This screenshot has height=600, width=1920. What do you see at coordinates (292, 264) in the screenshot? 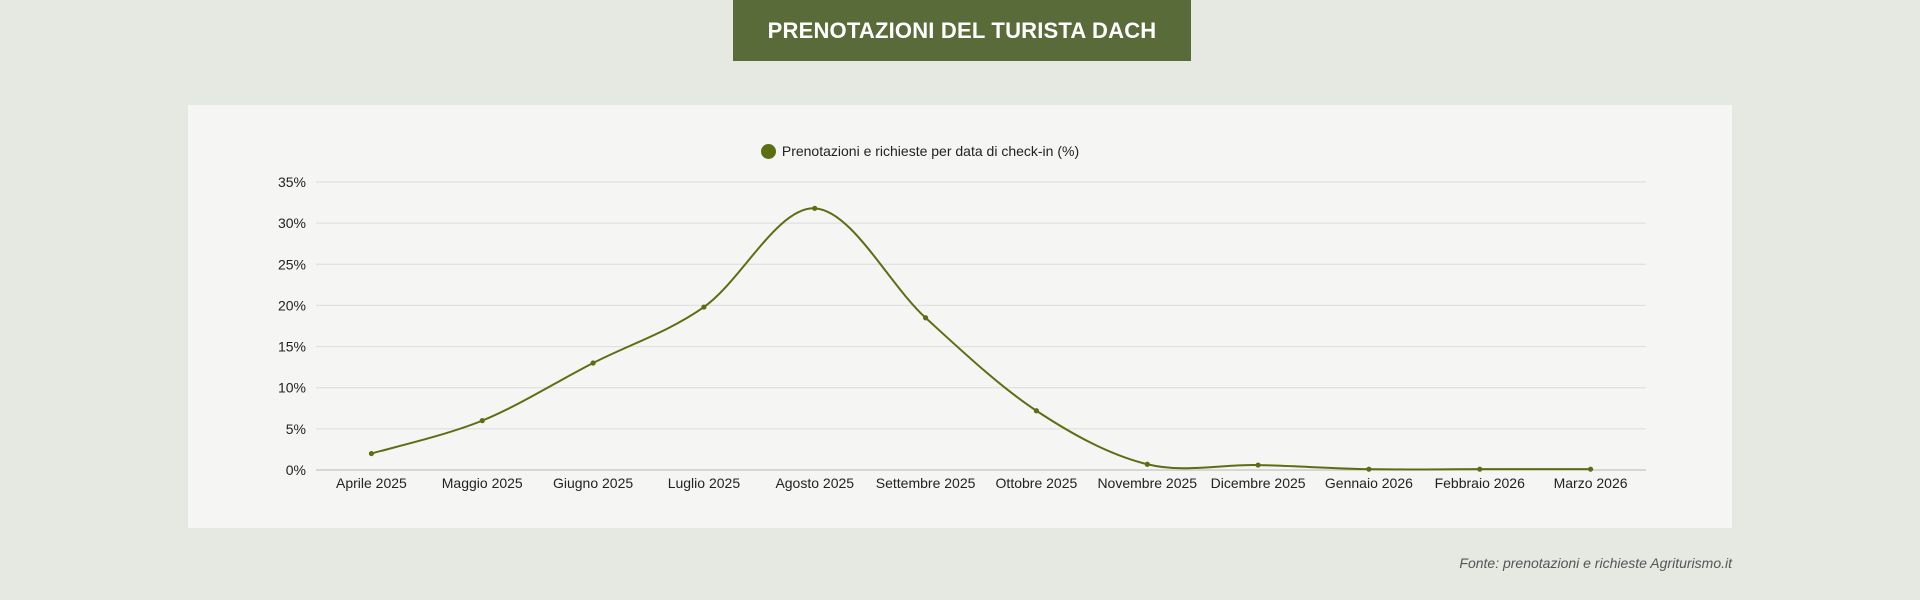
I see `y-tick-label: 25%` at bounding box center [292, 264].